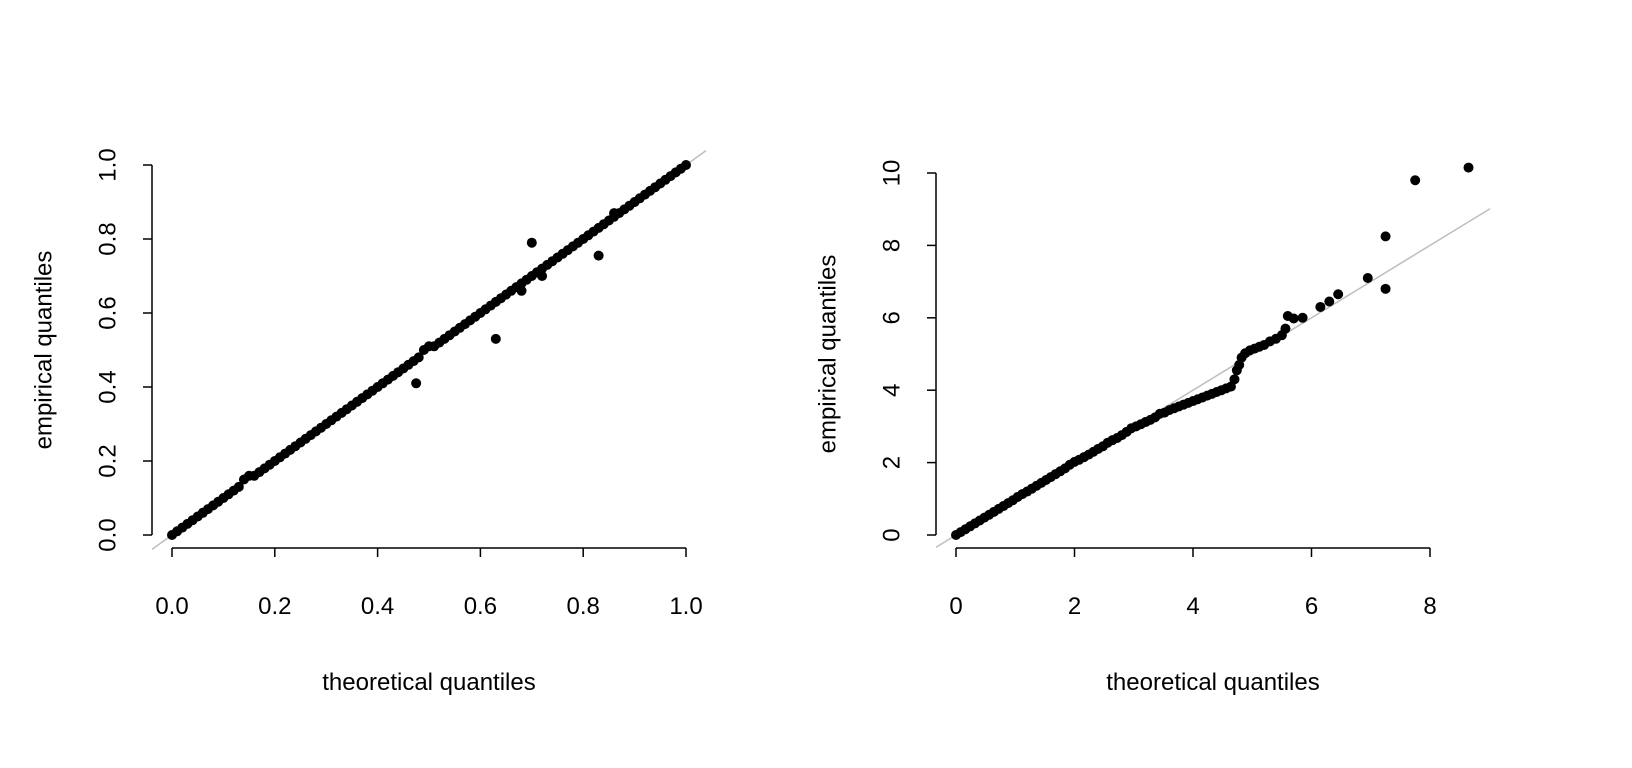  I want to click on y-tick-label: 4, so click(892, 390).